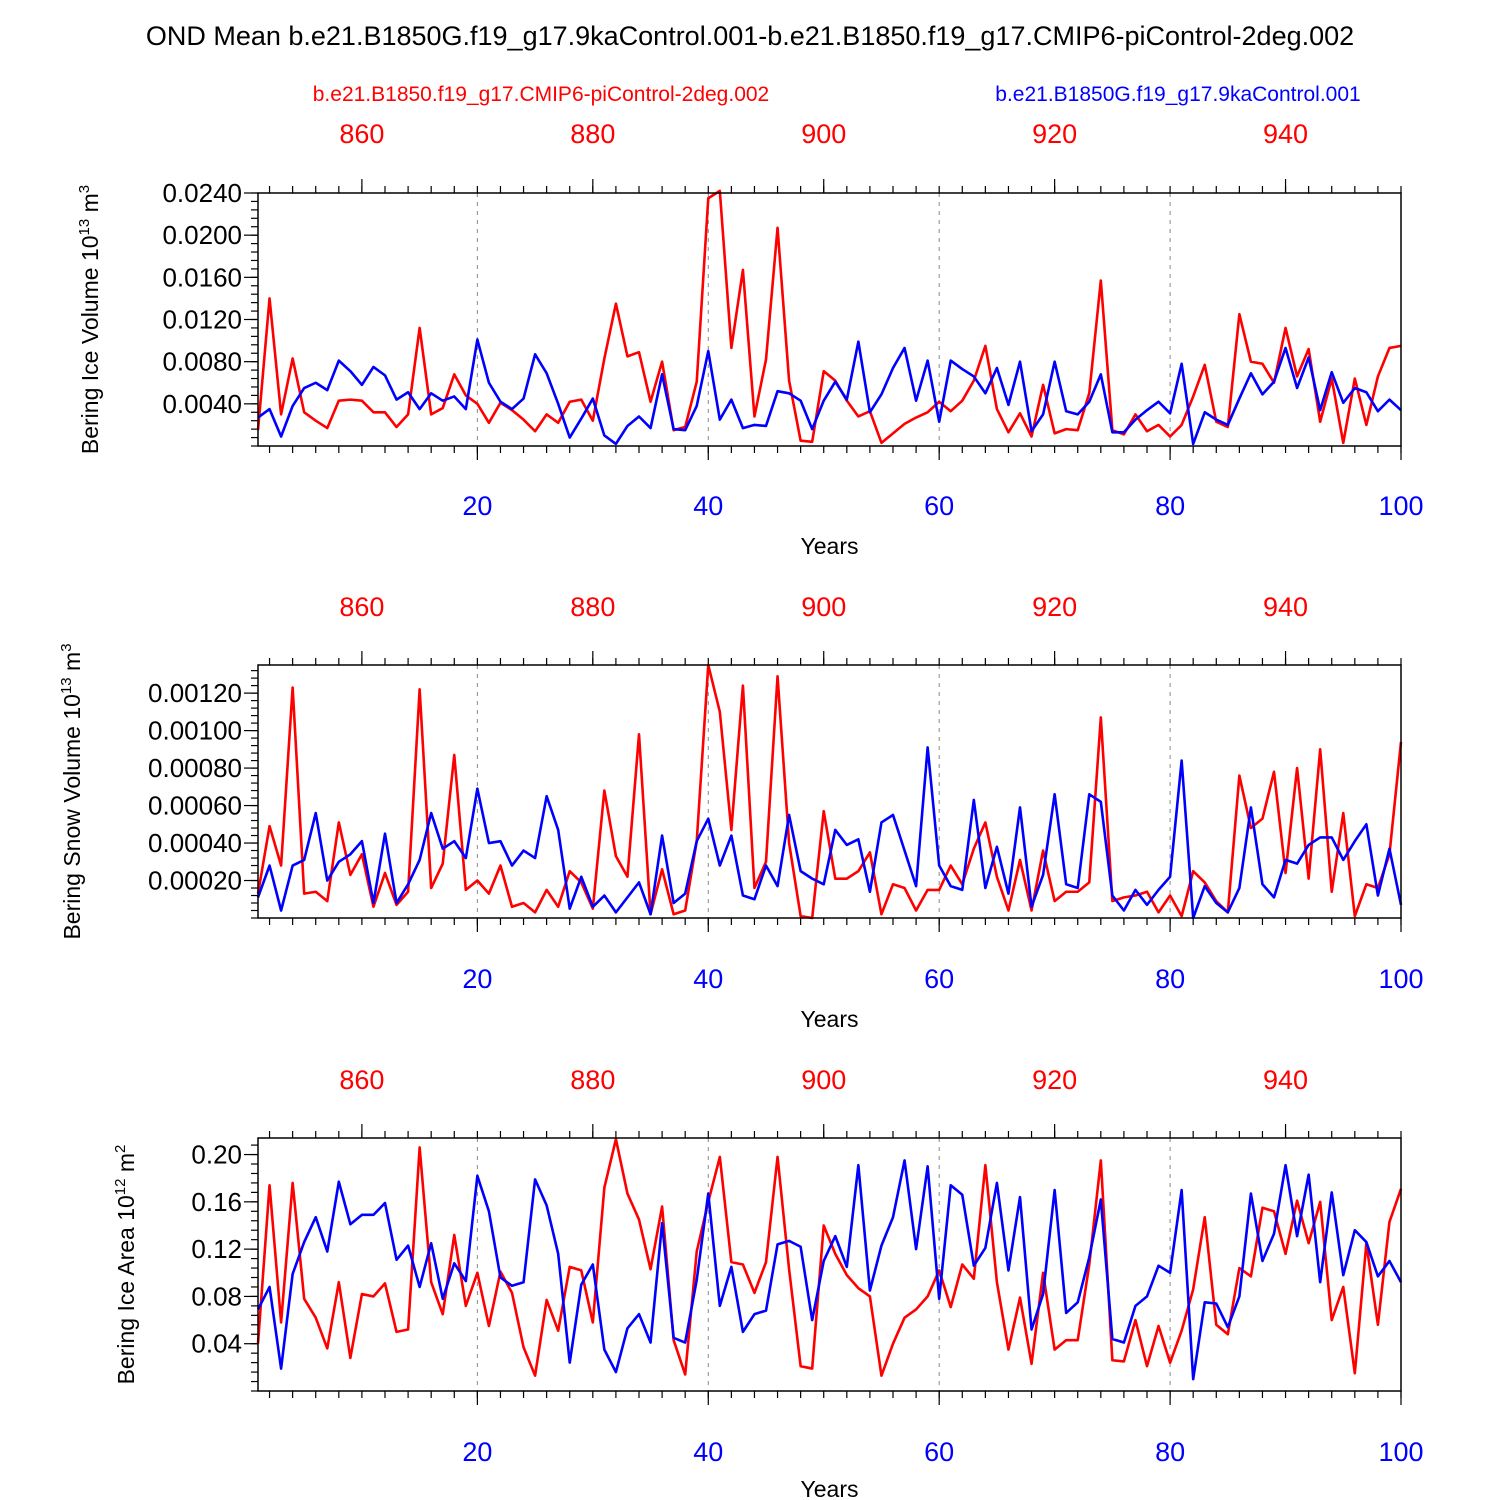  What do you see at coordinates (202, 320) in the screenshot?
I see `y-tick-label: 0.0120` at bounding box center [202, 320].